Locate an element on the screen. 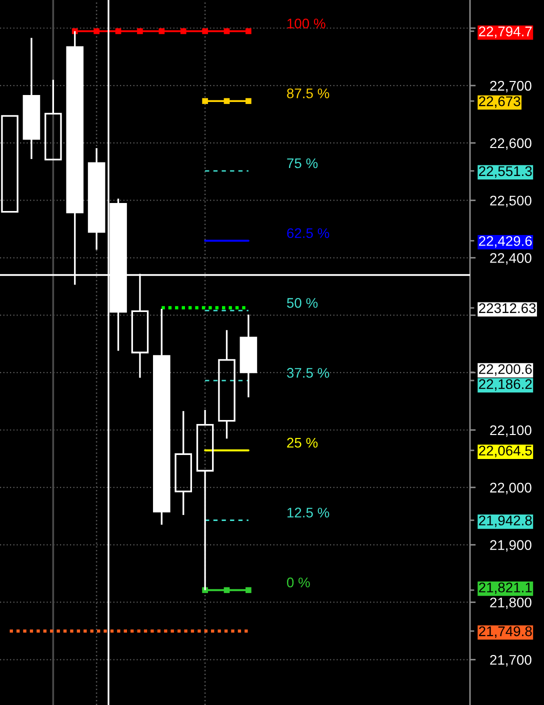  y2-tick-label: 22,064.5 is located at coordinates (505, 452).